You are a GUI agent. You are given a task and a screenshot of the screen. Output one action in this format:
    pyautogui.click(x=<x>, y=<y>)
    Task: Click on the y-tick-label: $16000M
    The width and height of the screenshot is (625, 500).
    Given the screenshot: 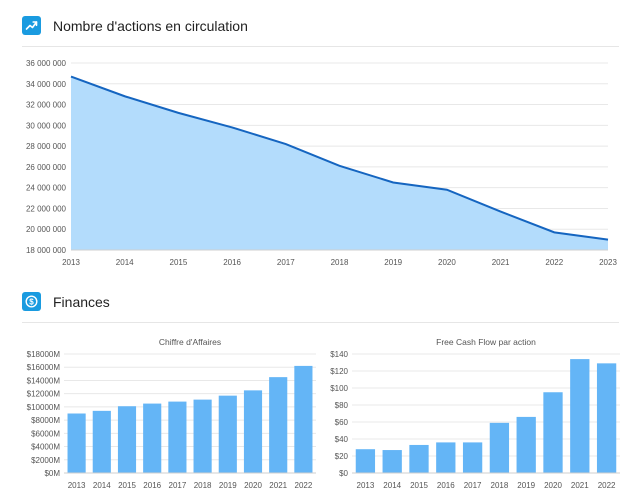 What is the action you would take?
    pyautogui.click(x=44, y=367)
    